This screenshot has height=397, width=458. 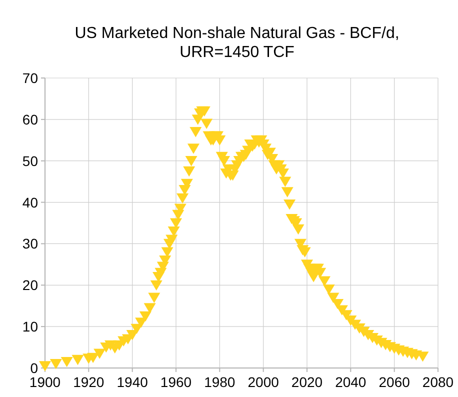 What do you see at coordinates (350, 382) in the screenshot?
I see `x-tick-label: 2040` at bounding box center [350, 382].